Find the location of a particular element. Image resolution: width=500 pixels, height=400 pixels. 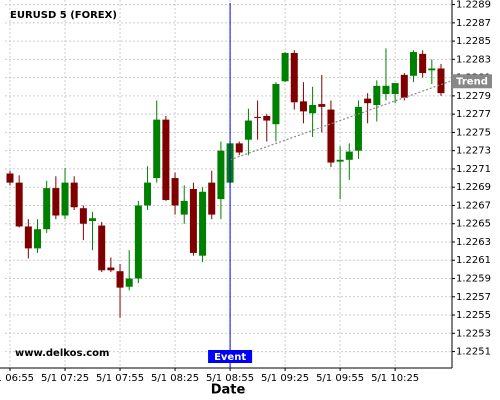

y-tick-label: 1.2287 is located at coordinates (473, 23).